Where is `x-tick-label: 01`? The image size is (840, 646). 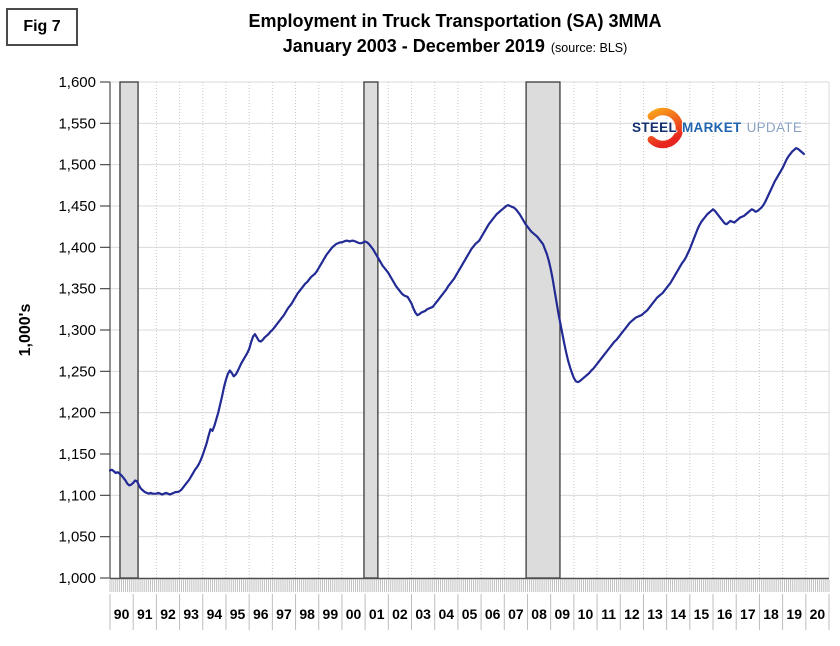
x-tick-label: 01 is located at coordinates (377, 614).